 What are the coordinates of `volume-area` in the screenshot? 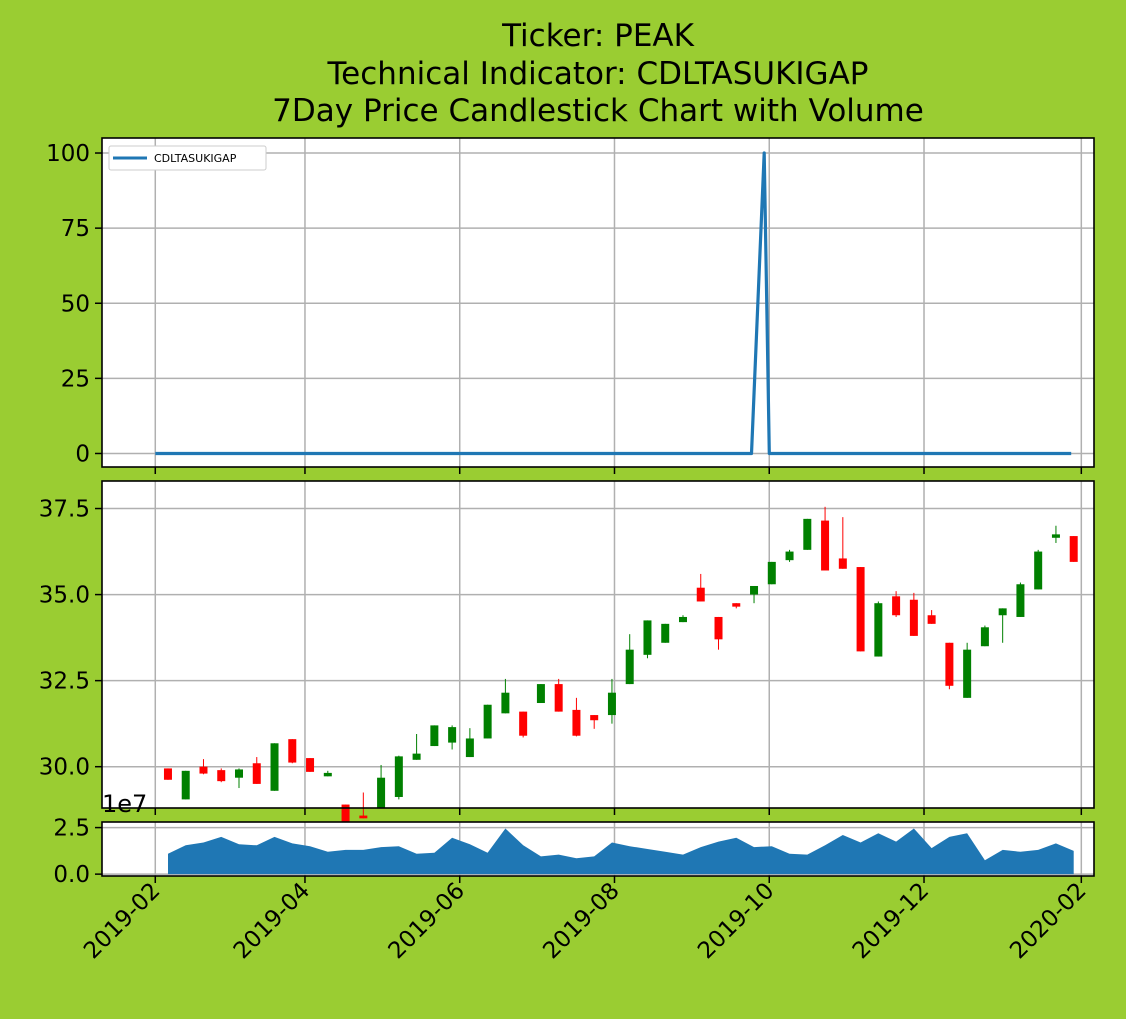 It's located at (621, 851).